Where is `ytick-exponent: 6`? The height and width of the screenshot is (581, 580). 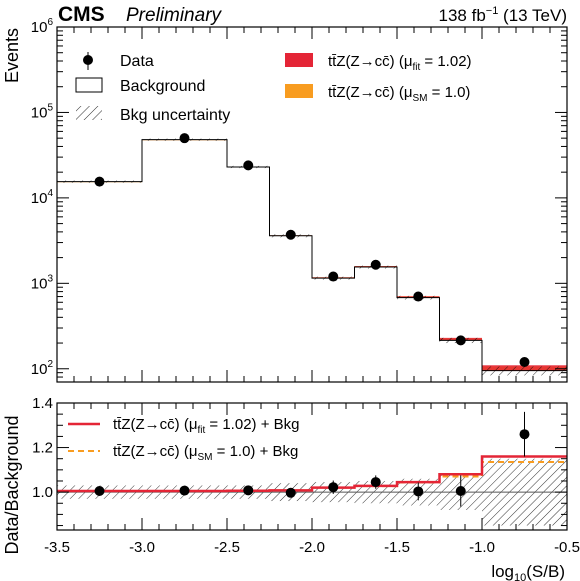 ytick-exponent: 6 is located at coordinates (50, 22).